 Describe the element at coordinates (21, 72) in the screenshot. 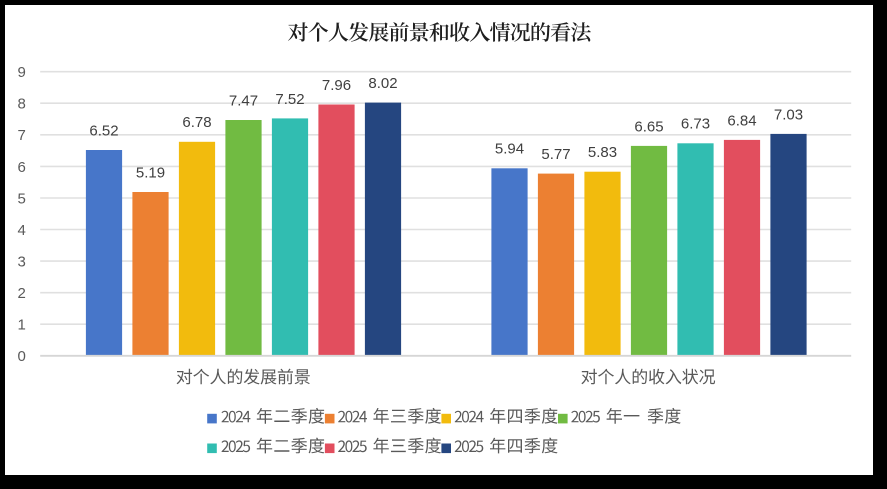

I see `svg-text: 9` at that location.